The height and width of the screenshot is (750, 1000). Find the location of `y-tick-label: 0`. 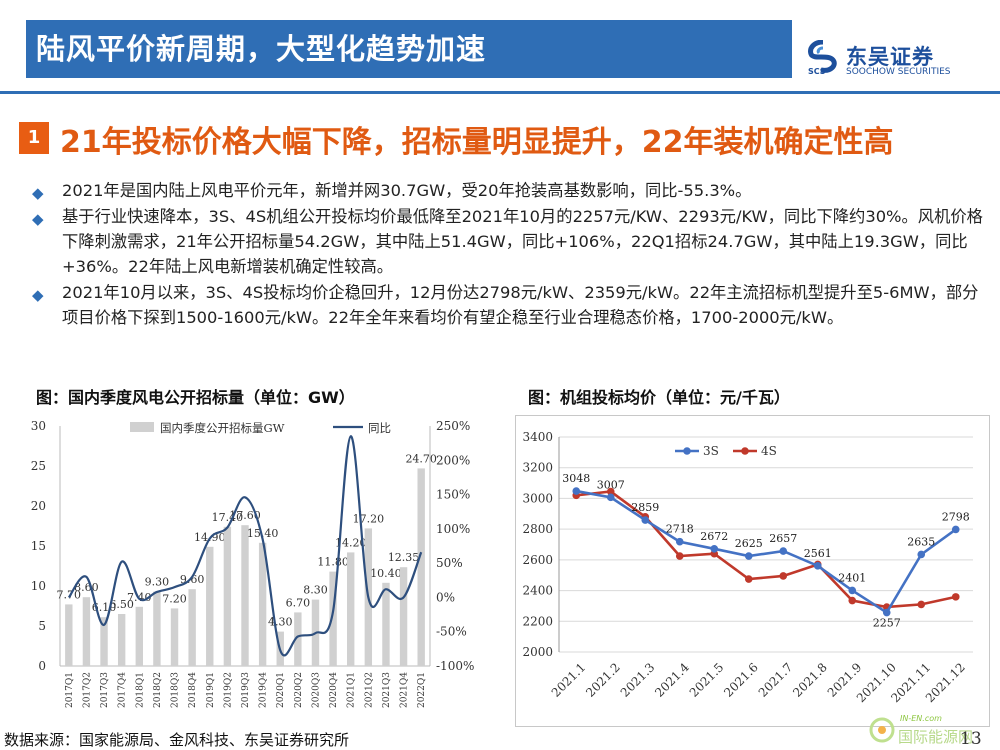

y-tick-label: 0 is located at coordinates (42, 666).